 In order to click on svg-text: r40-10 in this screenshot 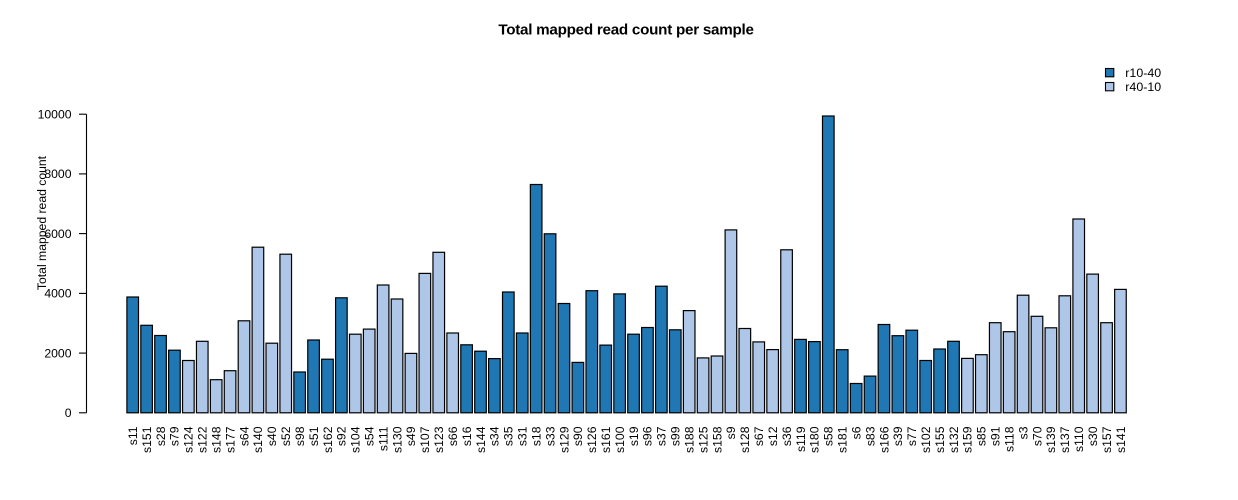, I will do `click(1143, 87)`.